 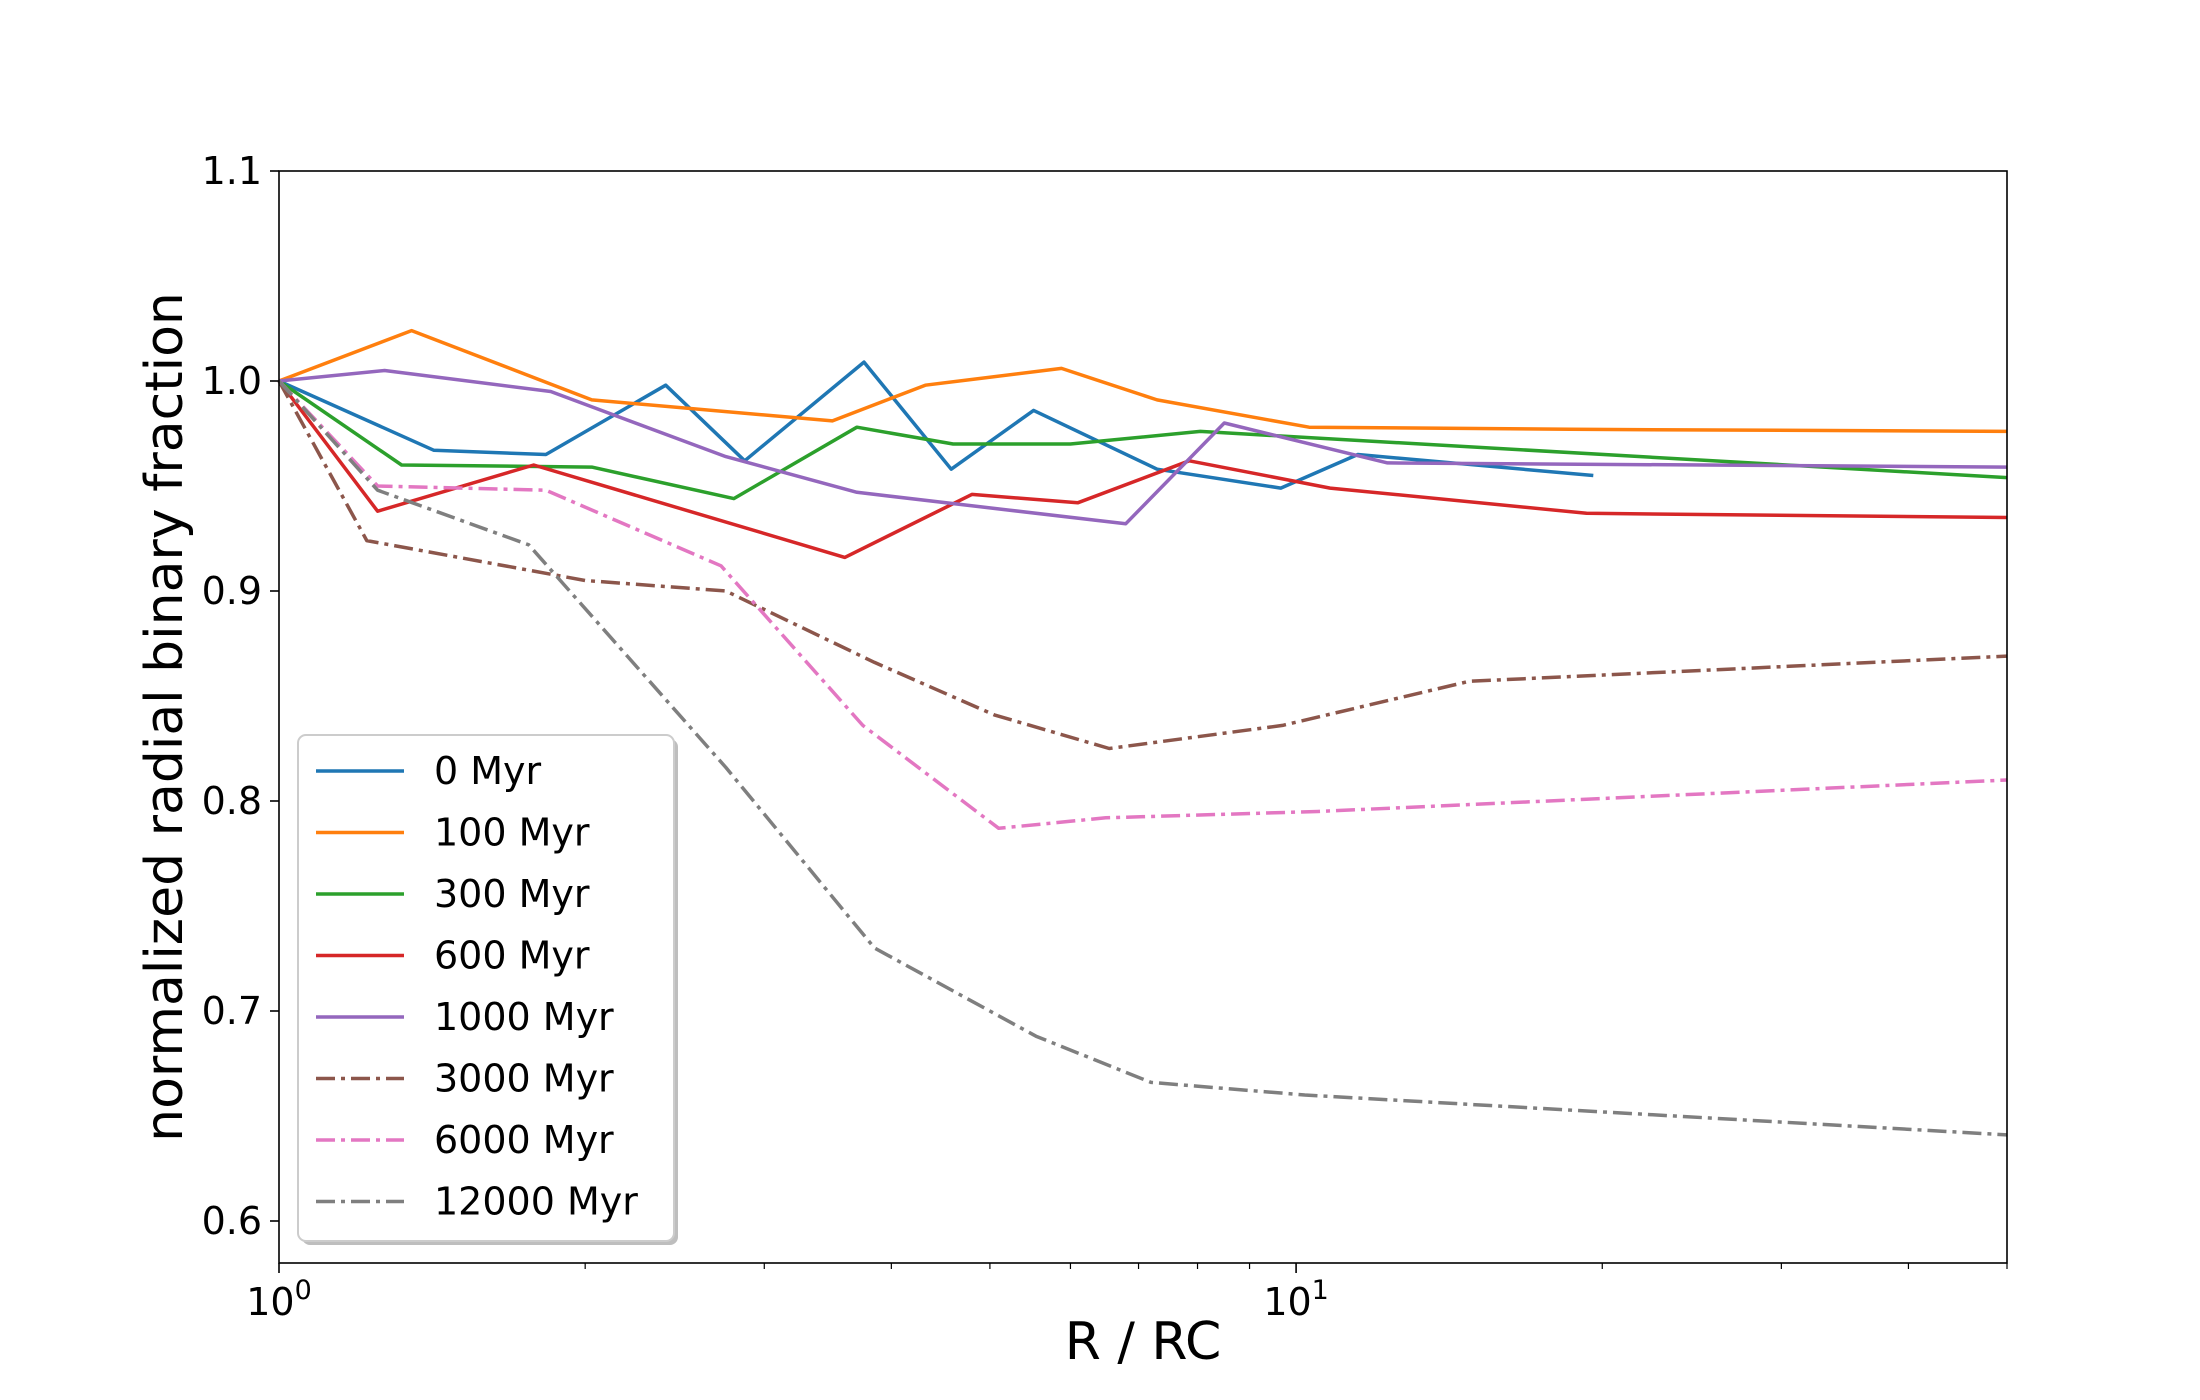 What do you see at coordinates (165, 717) in the screenshot?
I see `y-axis-label: normalized radial binary fraction` at bounding box center [165, 717].